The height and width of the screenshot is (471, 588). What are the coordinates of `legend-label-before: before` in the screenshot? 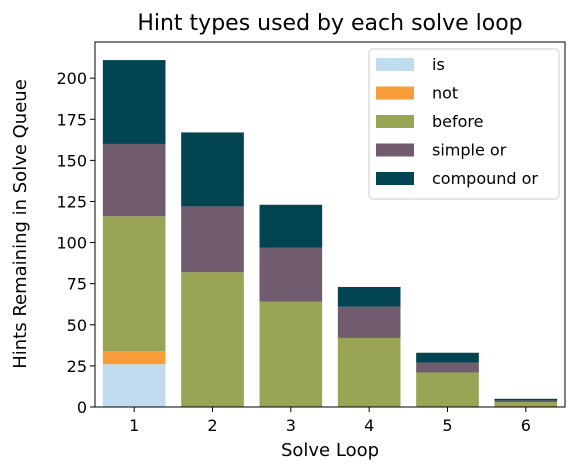 It's located at (458, 121).